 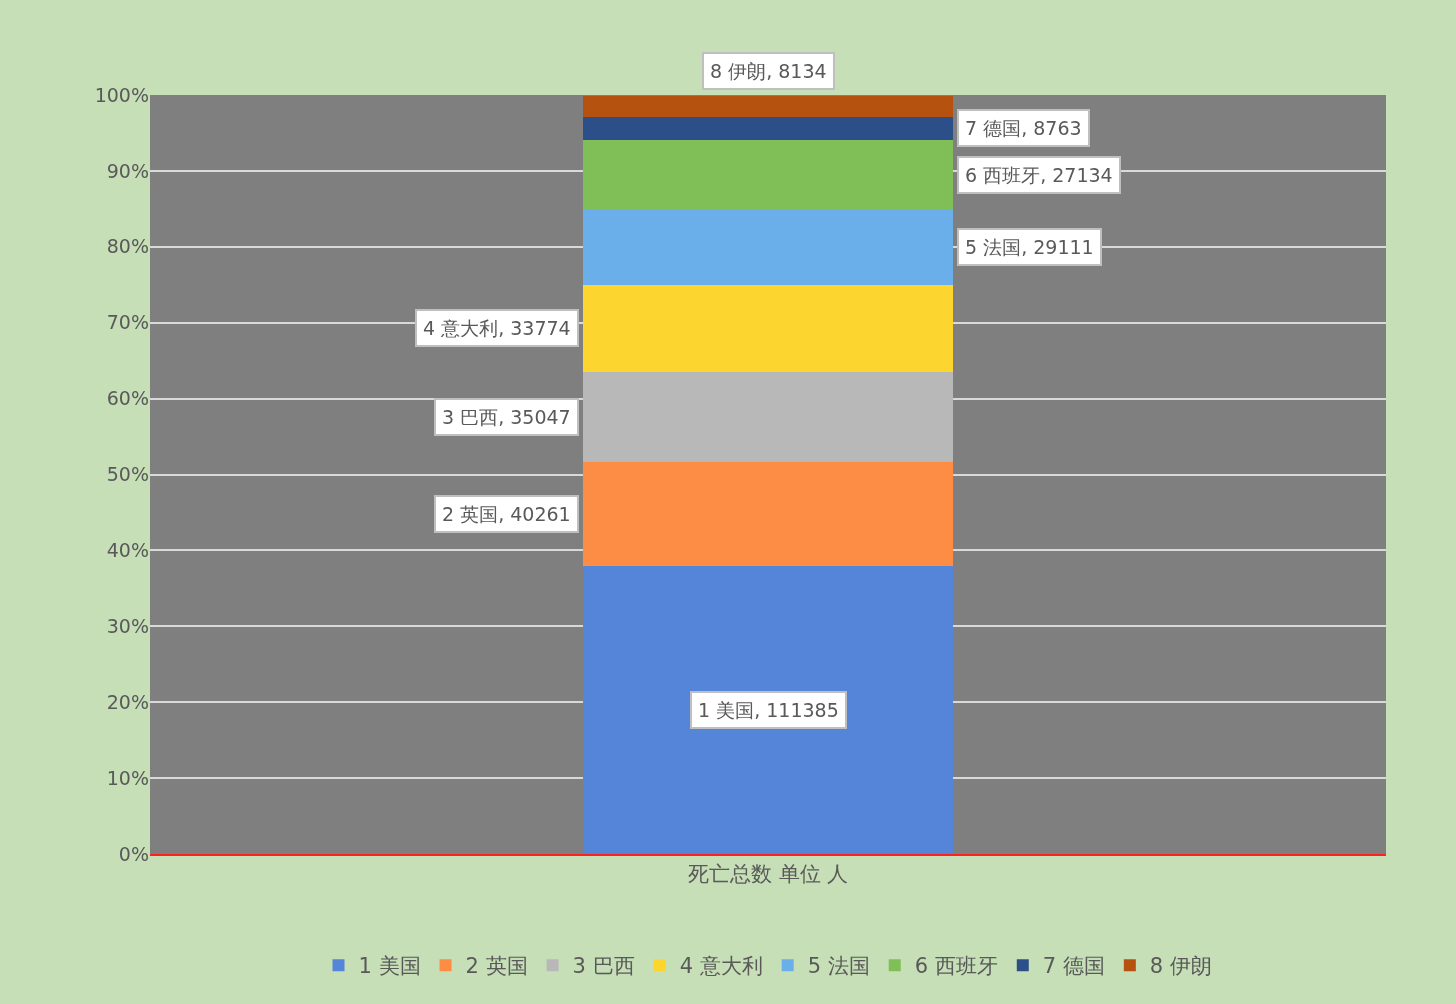 What do you see at coordinates (1023, 128) in the screenshot?
I see `annotation: 7 德国, 8763` at bounding box center [1023, 128].